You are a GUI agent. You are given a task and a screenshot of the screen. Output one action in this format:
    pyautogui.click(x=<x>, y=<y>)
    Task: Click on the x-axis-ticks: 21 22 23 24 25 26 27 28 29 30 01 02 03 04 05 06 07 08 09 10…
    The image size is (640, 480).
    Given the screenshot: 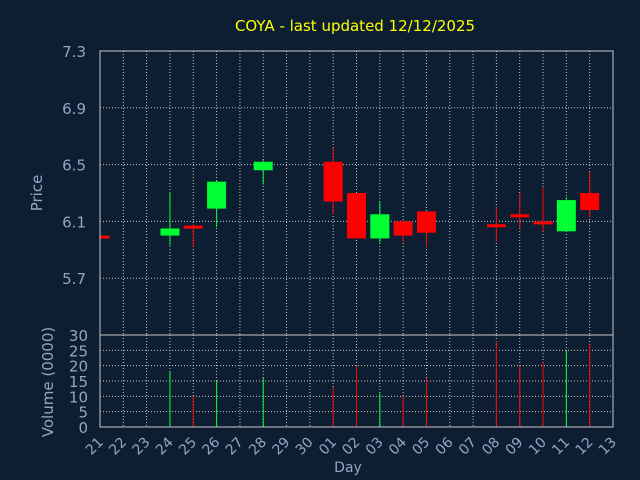 What is the action you would take?
    pyautogui.click(x=351, y=446)
    